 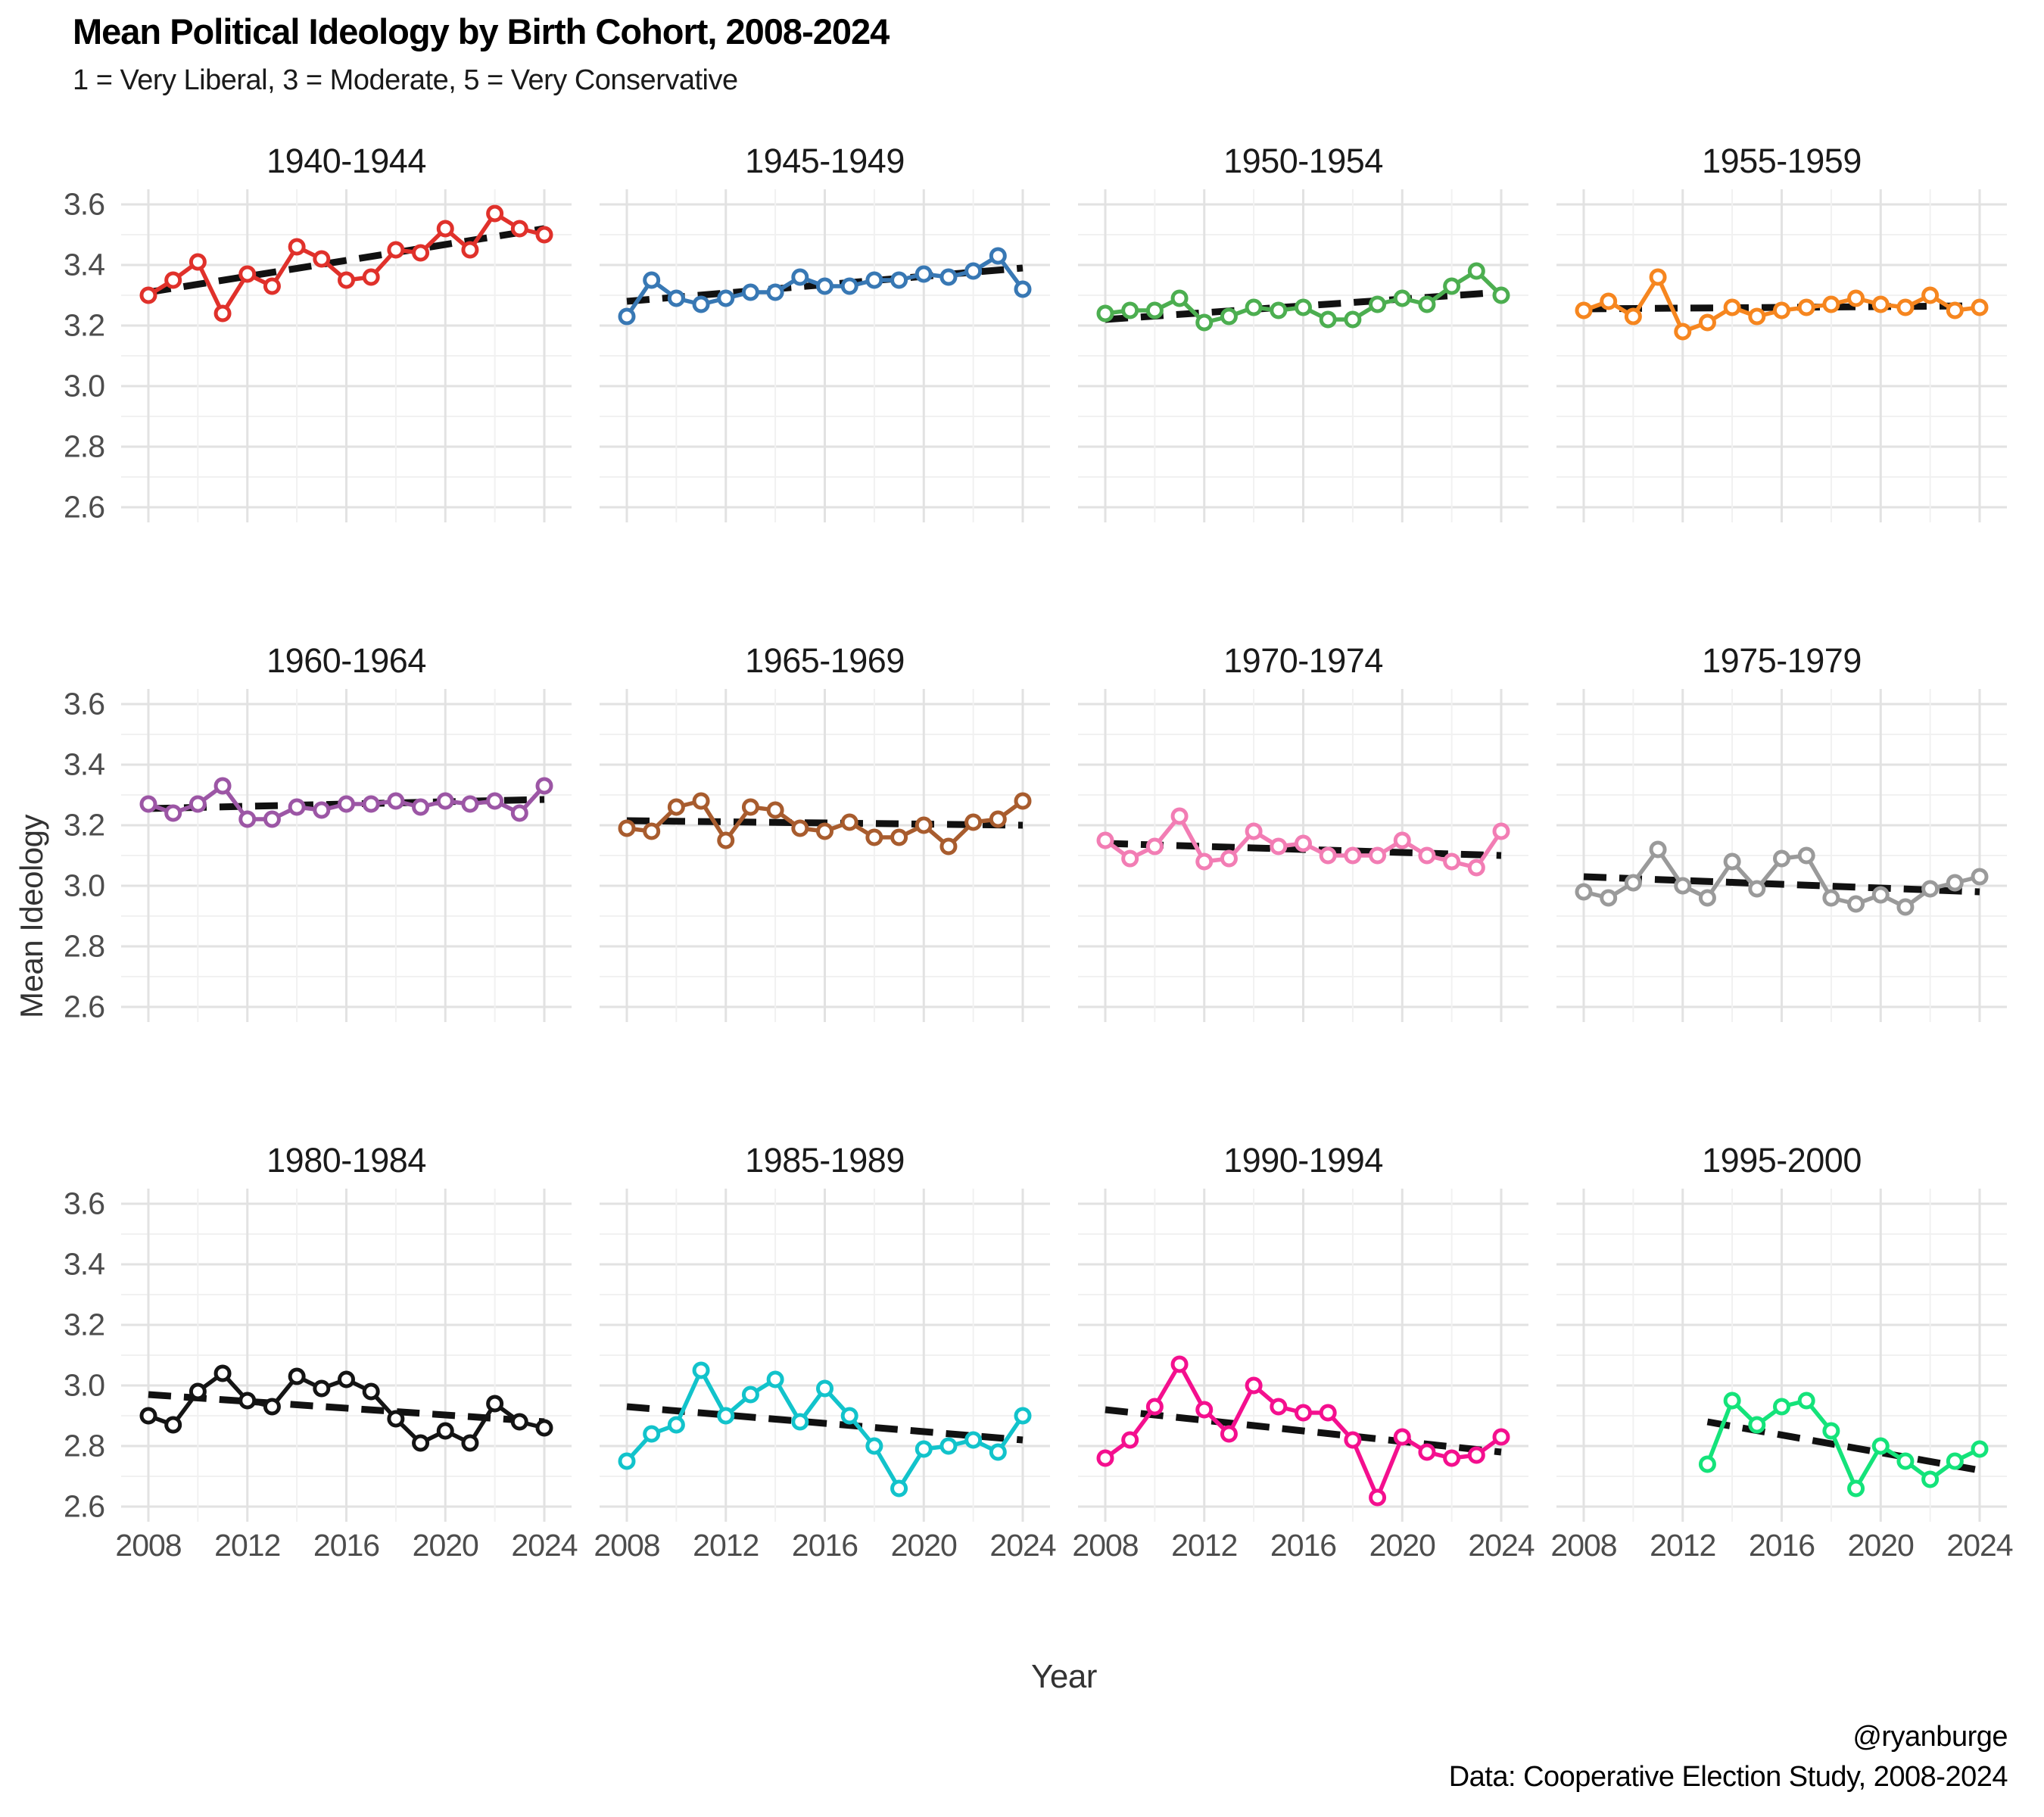 I want to click on y-axis-title: Mean Ideology, so click(x=31, y=916).